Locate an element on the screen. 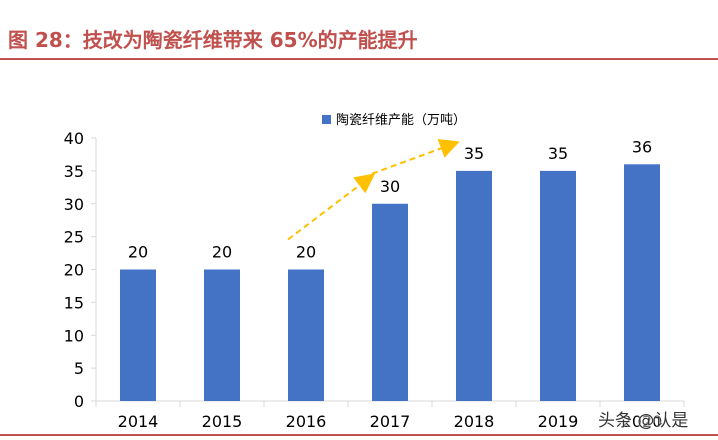 This screenshot has width=718, height=440. y-tick-label: 15 is located at coordinates (74, 302).